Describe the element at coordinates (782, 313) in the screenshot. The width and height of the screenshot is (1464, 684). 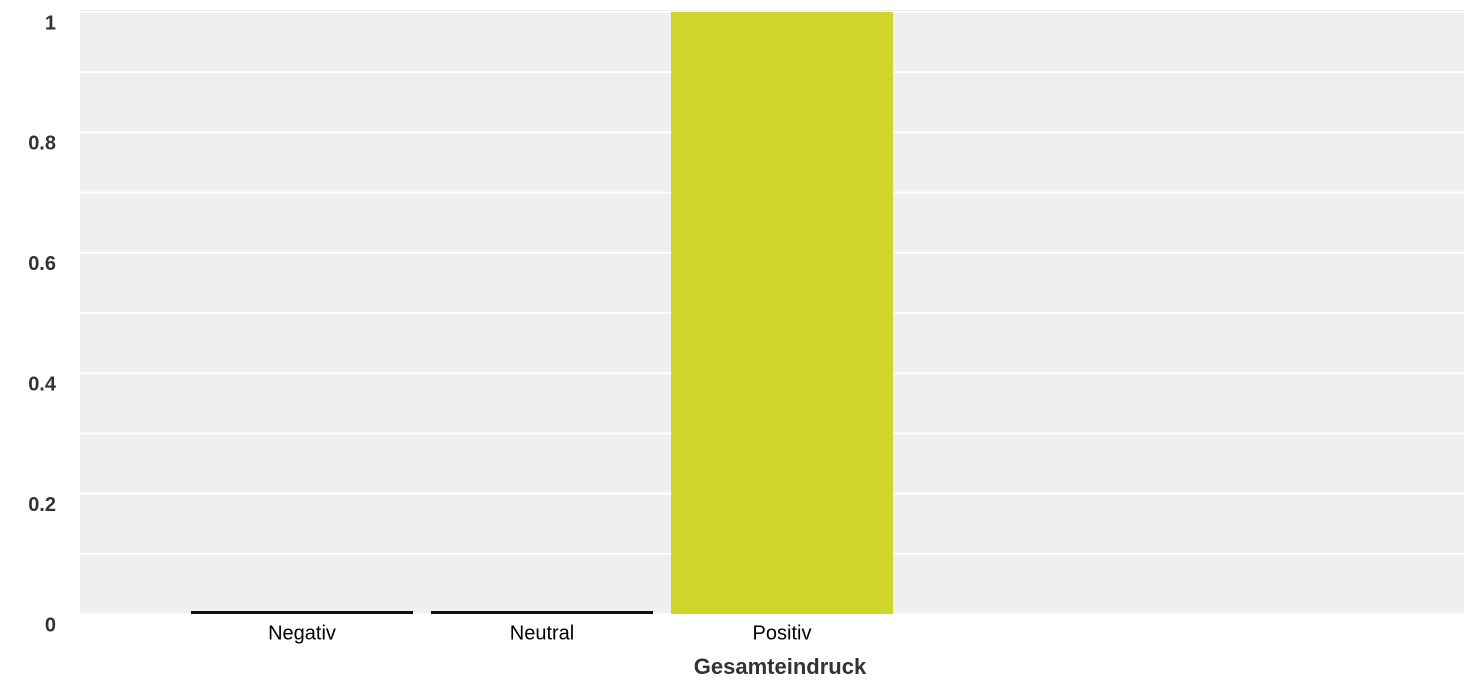
I see `bar` at that location.